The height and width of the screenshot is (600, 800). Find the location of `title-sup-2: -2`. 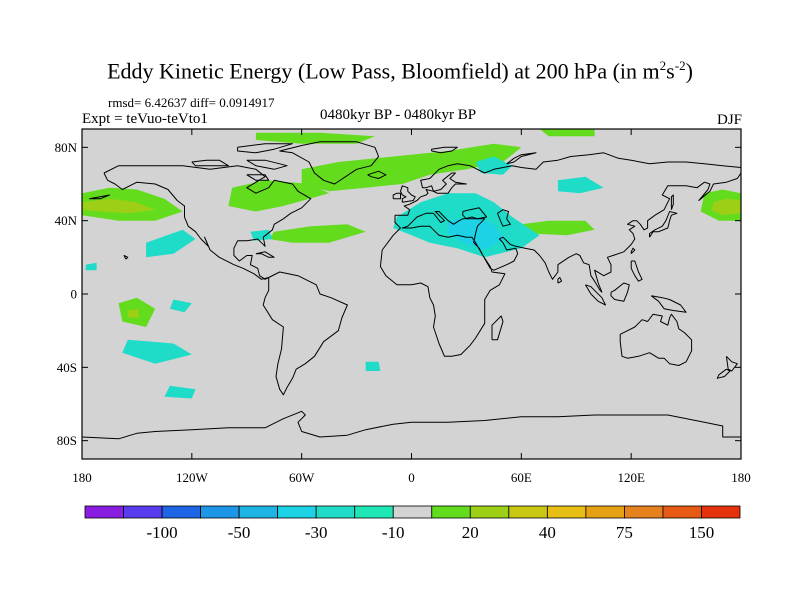

title-sup-2: -2 is located at coordinates (680, 65).